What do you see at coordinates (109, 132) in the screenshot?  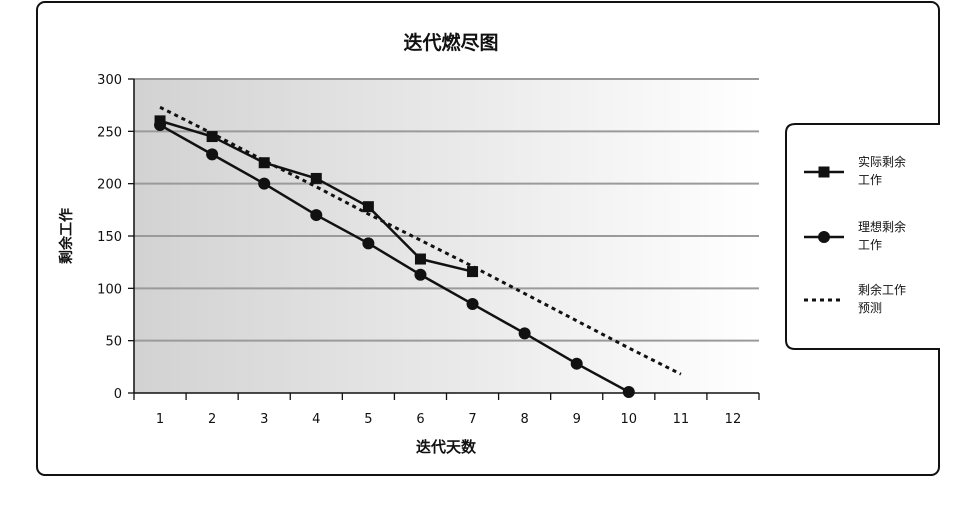 I see `y-tick-label: 250` at bounding box center [109, 132].